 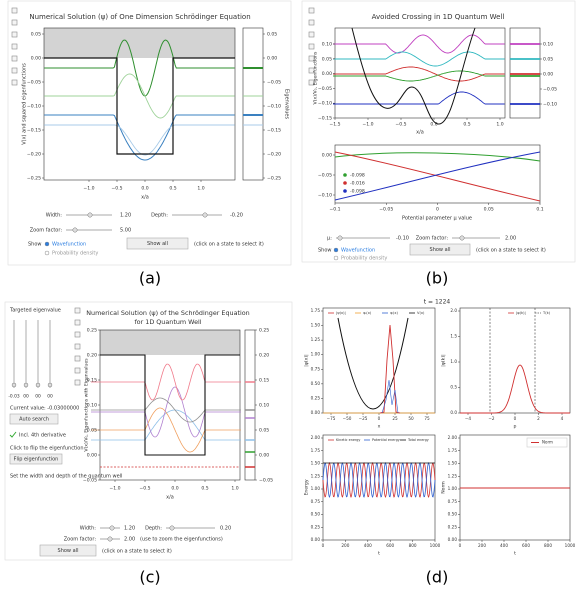 I want to click on label: Width:, so click(x=54, y=216).